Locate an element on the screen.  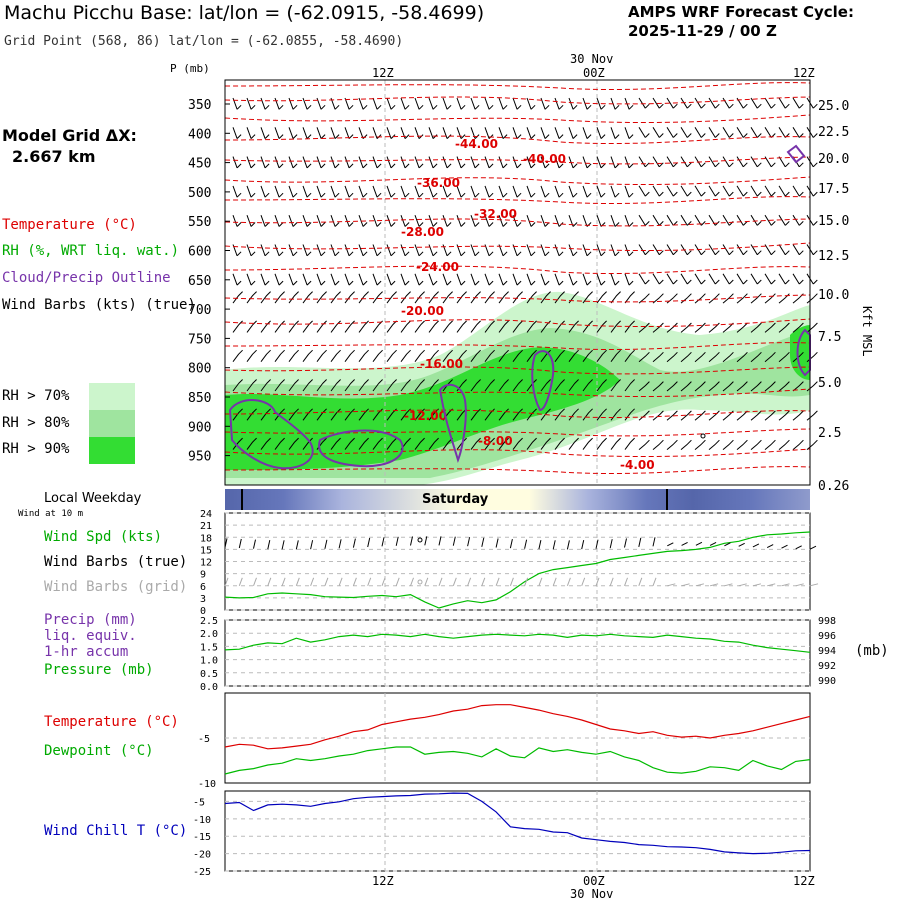
pressure-tick-label: 700 is located at coordinates (199, 310).